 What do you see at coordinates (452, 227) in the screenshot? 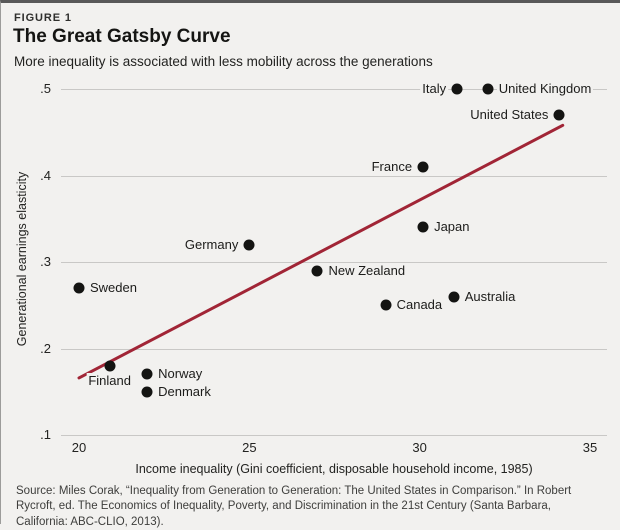
I see `point-label: Japan` at bounding box center [452, 227].